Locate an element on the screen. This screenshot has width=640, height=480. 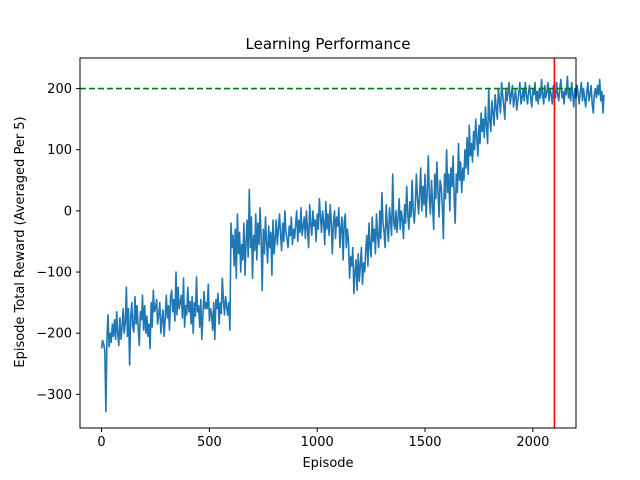
x-tick-label: 1500 is located at coordinates (424, 442).